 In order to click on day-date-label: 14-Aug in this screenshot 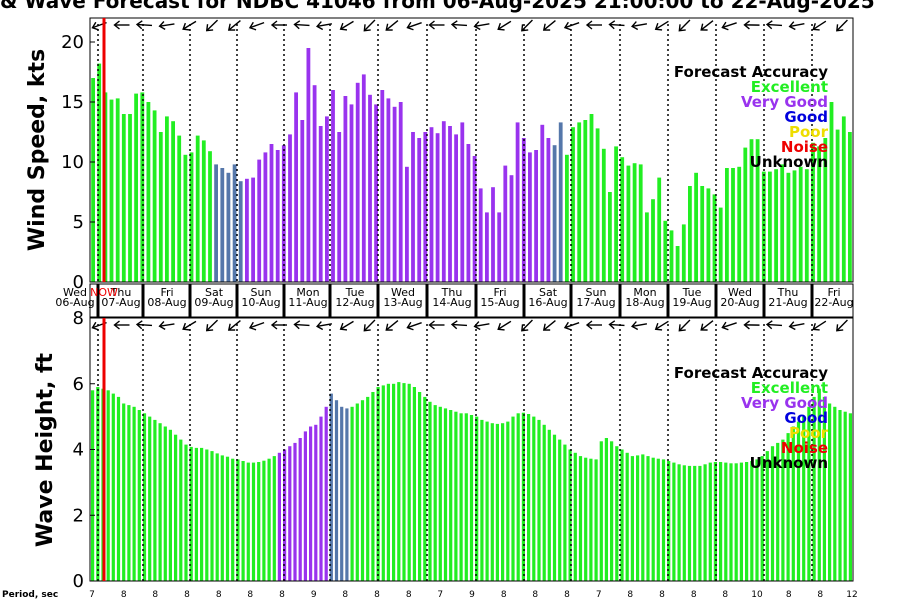, I will do `click(451, 302)`.